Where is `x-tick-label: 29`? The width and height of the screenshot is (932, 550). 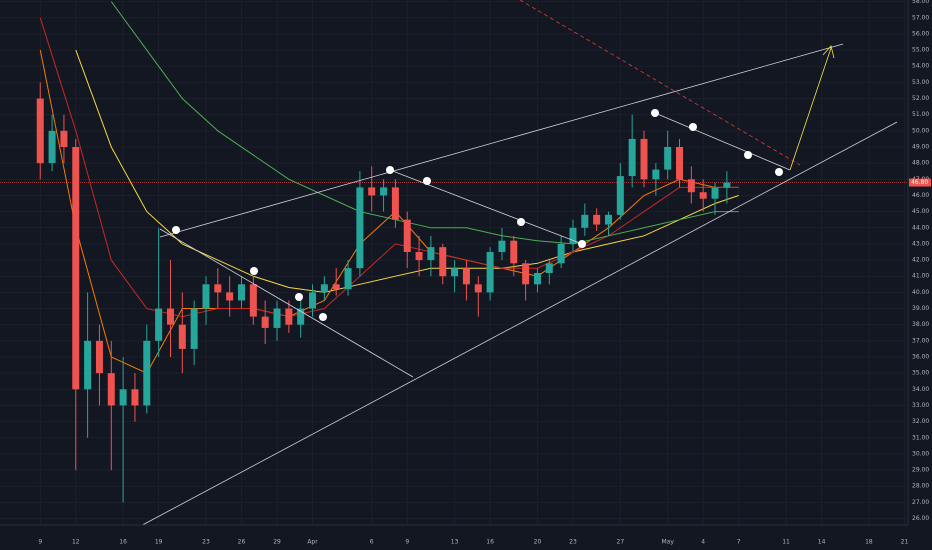 x-tick-label: 29 is located at coordinates (277, 542).